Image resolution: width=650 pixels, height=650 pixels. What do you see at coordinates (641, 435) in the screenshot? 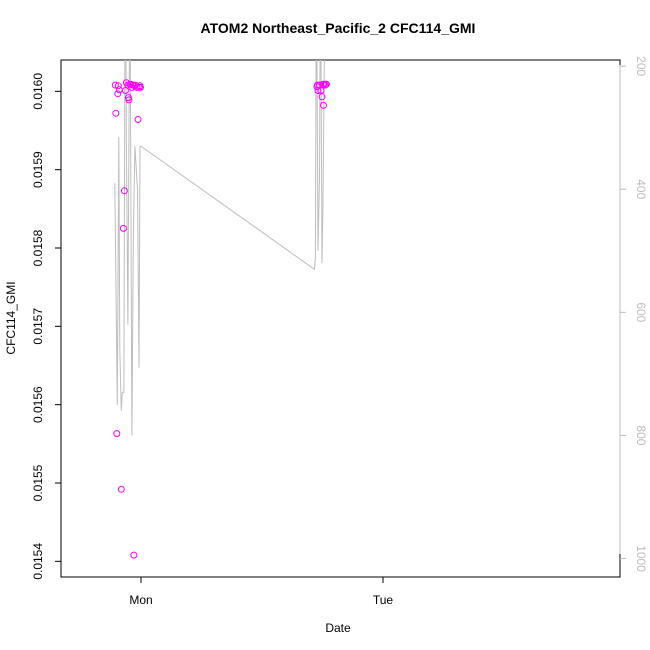
I see `y2-tick-label: 800` at bounding box center [641, 435].